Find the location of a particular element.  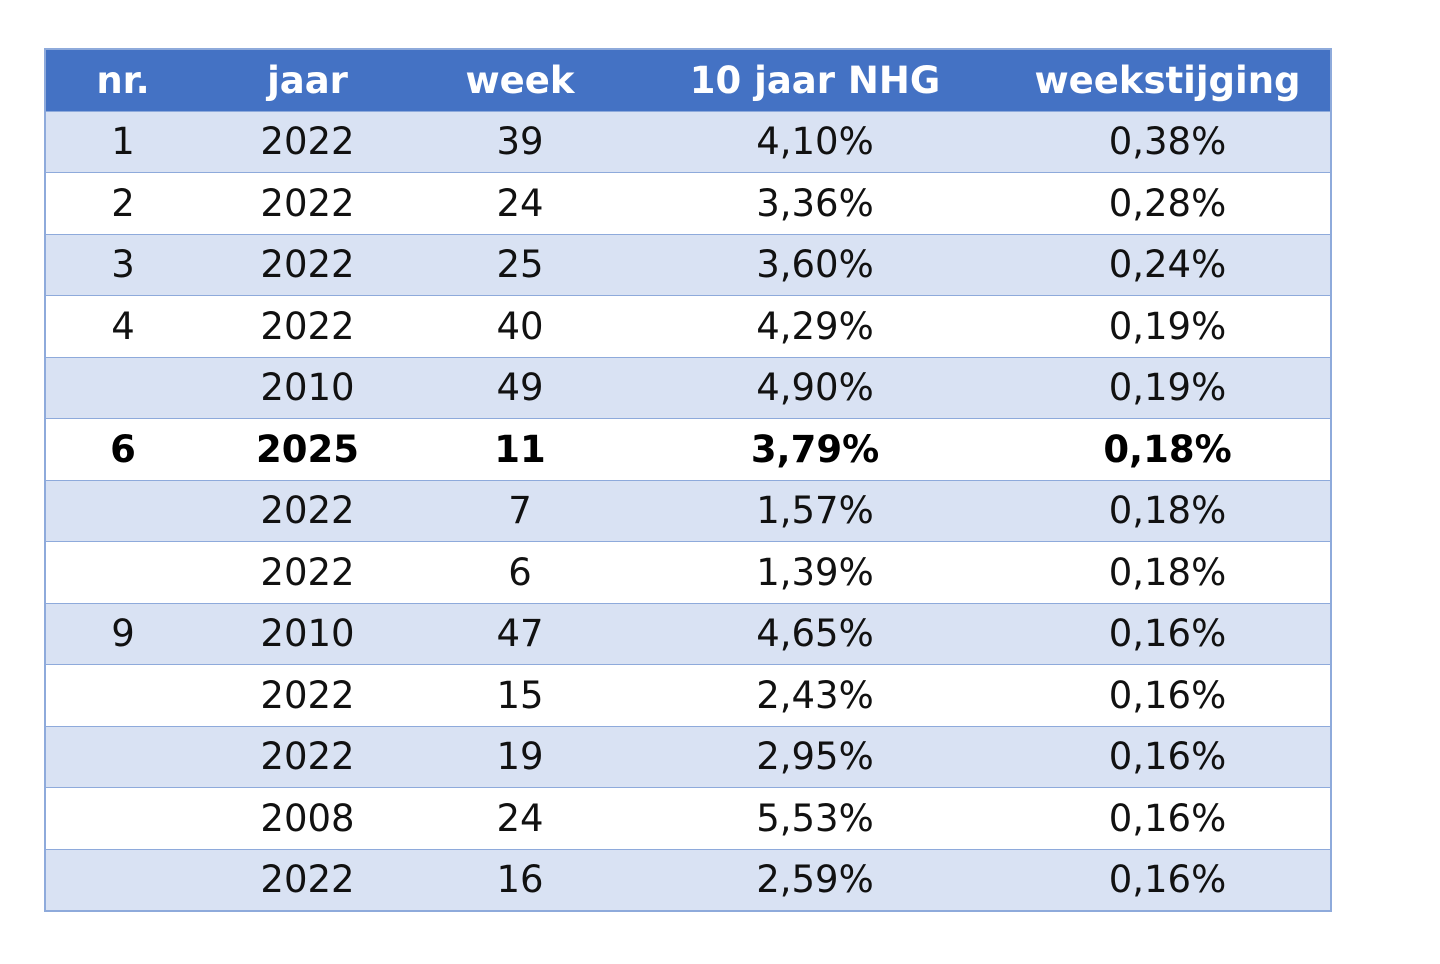

cell-jaar: 2025 is located at coordinates (307, 449).